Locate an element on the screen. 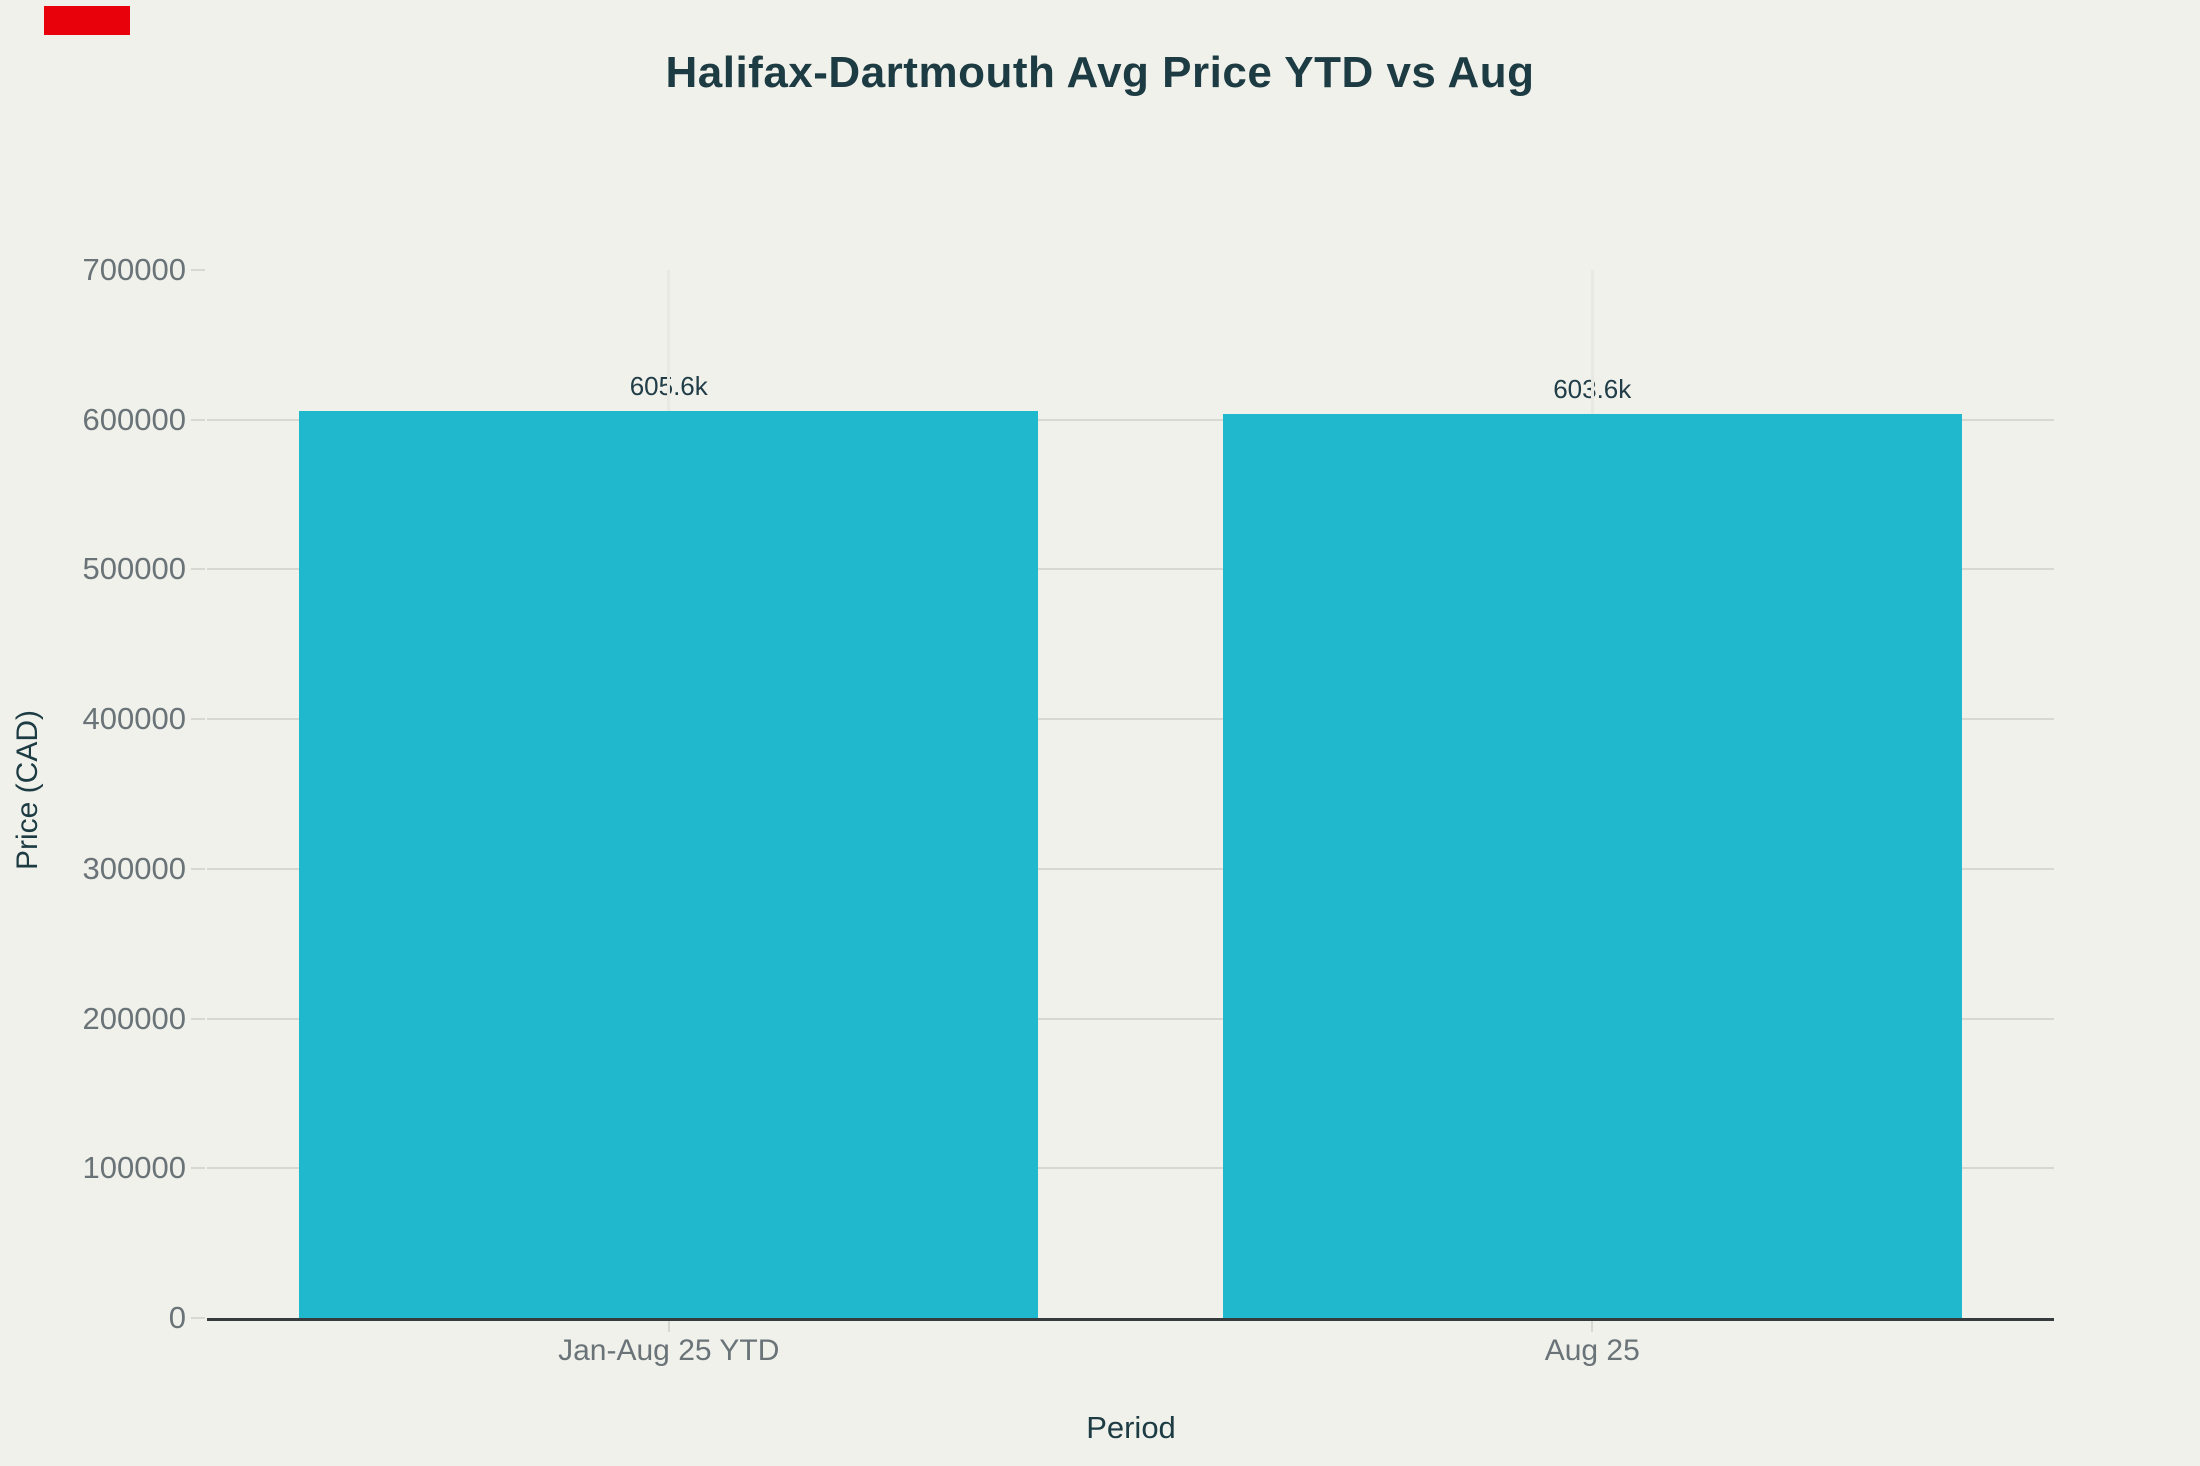 This screenshot has height=1466, width=2200. y-tick-label: 100000 is located at coordinates (134, 1168).